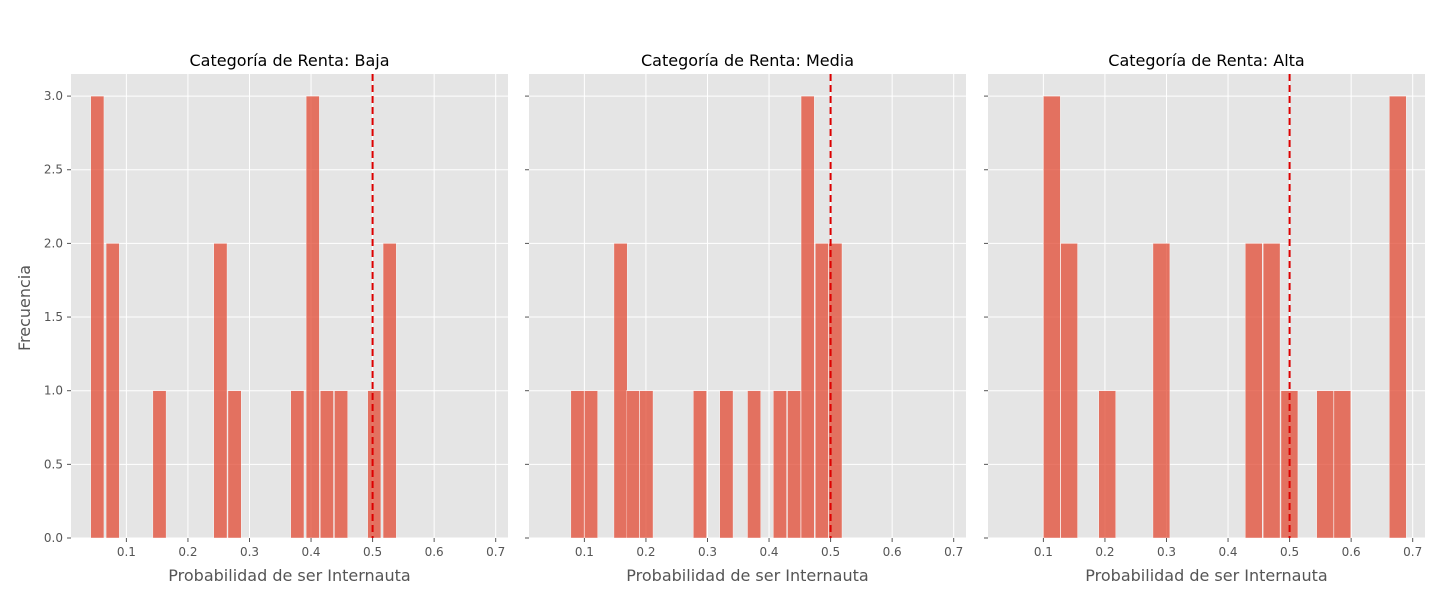 This screenshot has height=600, width=1440. Describe the element at coordinates (1206, 60) in the screenshot. I see `panel-title: Categoría de Renta: Alta` at that location.